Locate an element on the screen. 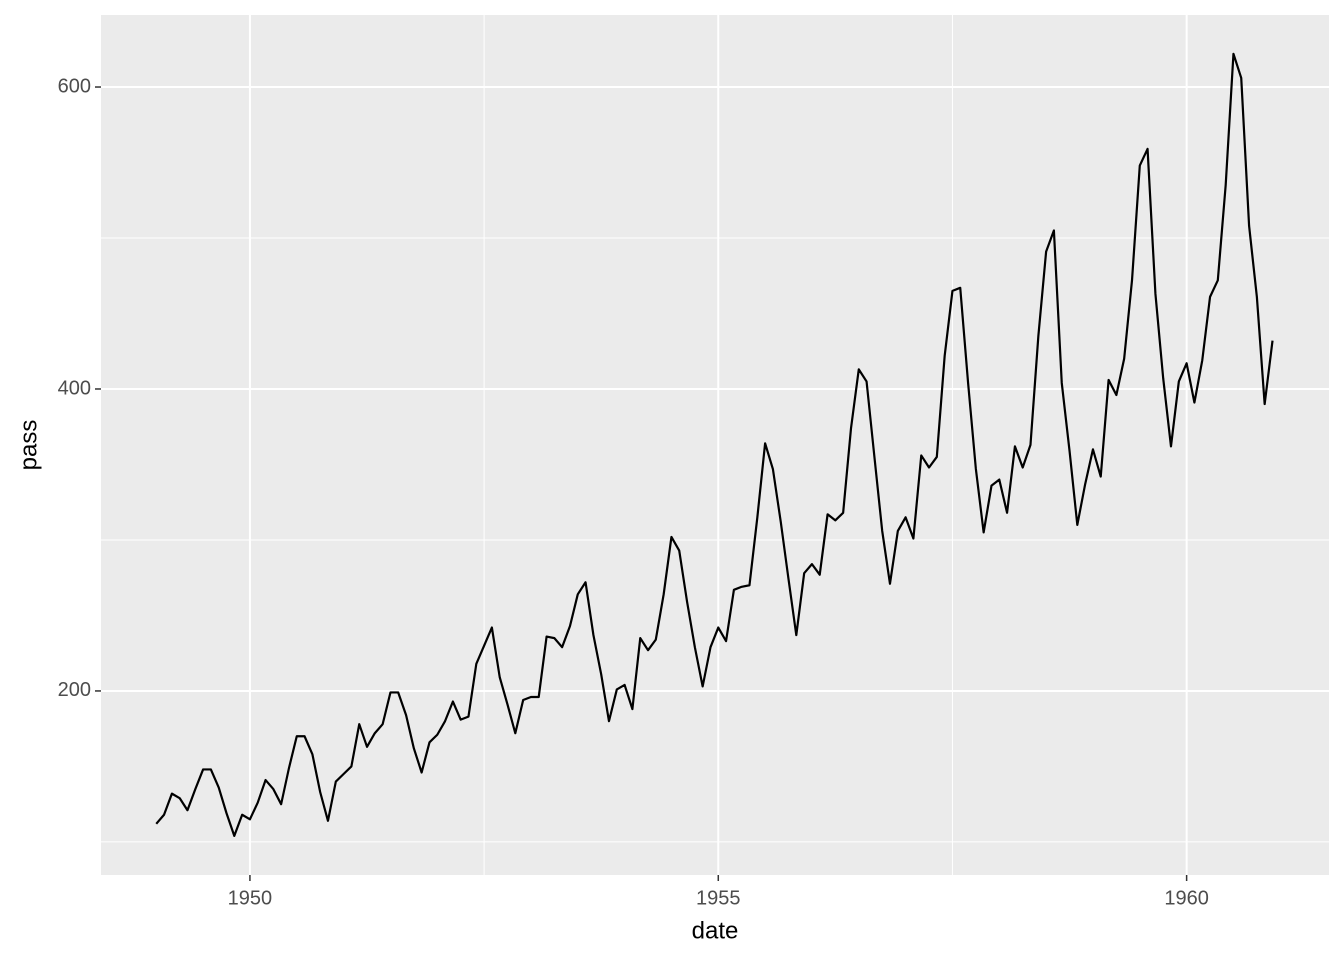  x-tick-label: 1960 is located at coordinates (1186, 898).